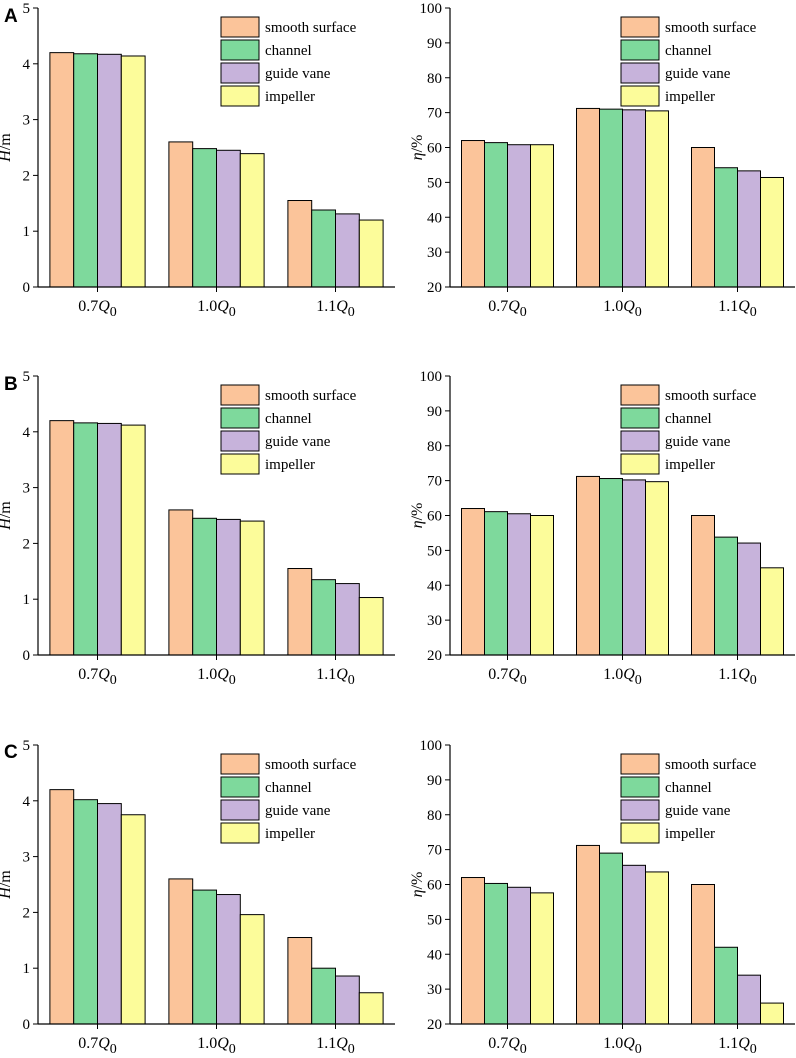 The width and height of the screenshot is (796, 1058). I want to click on y-tick-label: 70, so click(434, 482).